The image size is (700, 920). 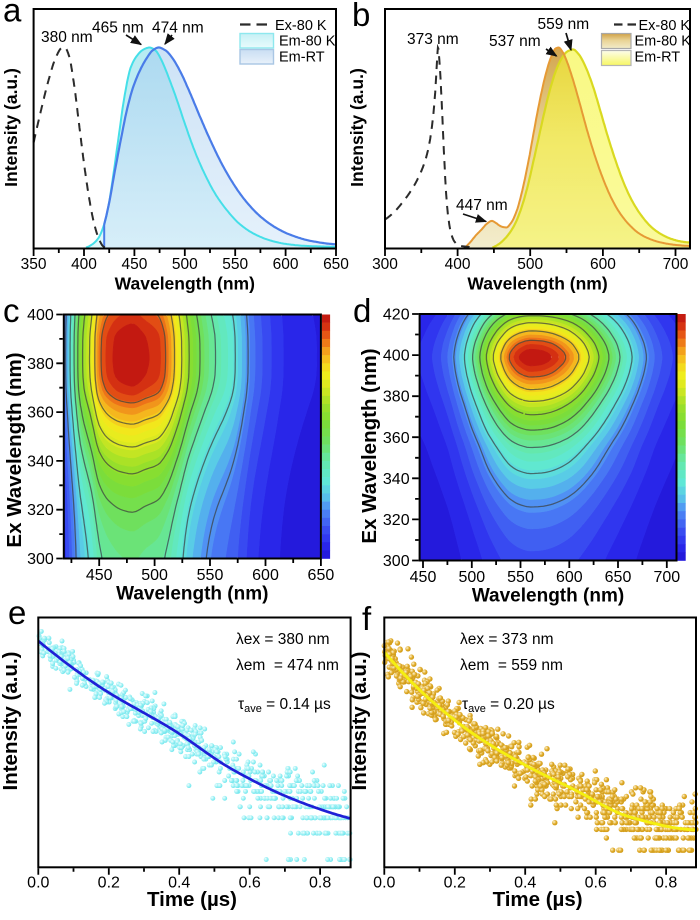 I want to click on svg-text: a, so click(x=12, y=14).